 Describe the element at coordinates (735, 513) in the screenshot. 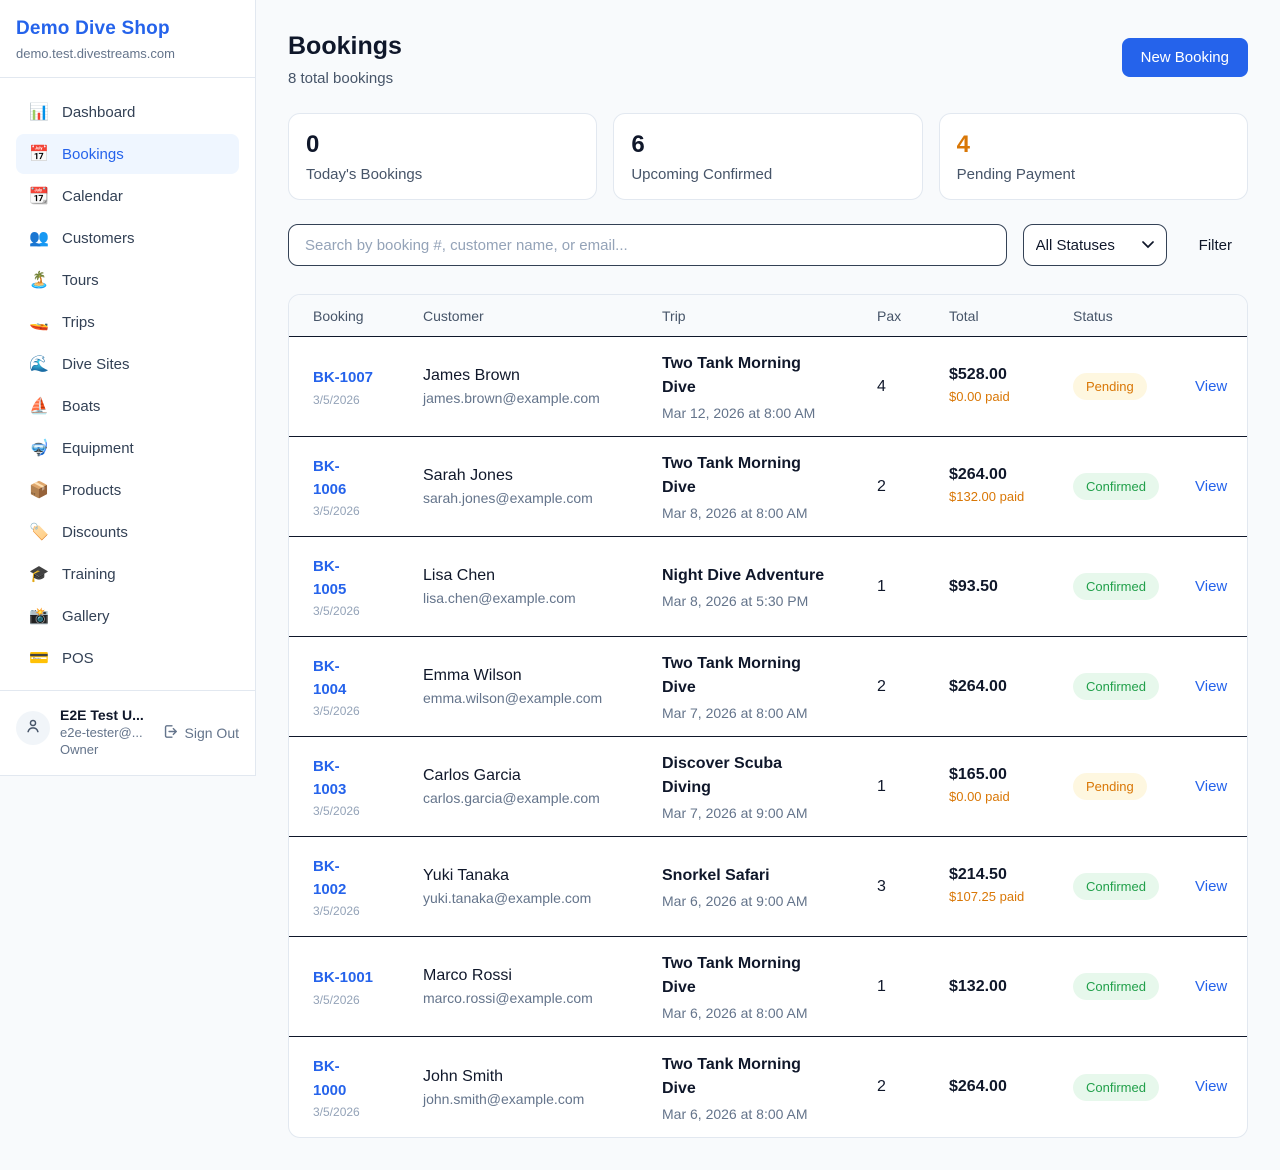

I see `trip-datetime: Mar 8, 2026 at 8:00 AM` at that location.